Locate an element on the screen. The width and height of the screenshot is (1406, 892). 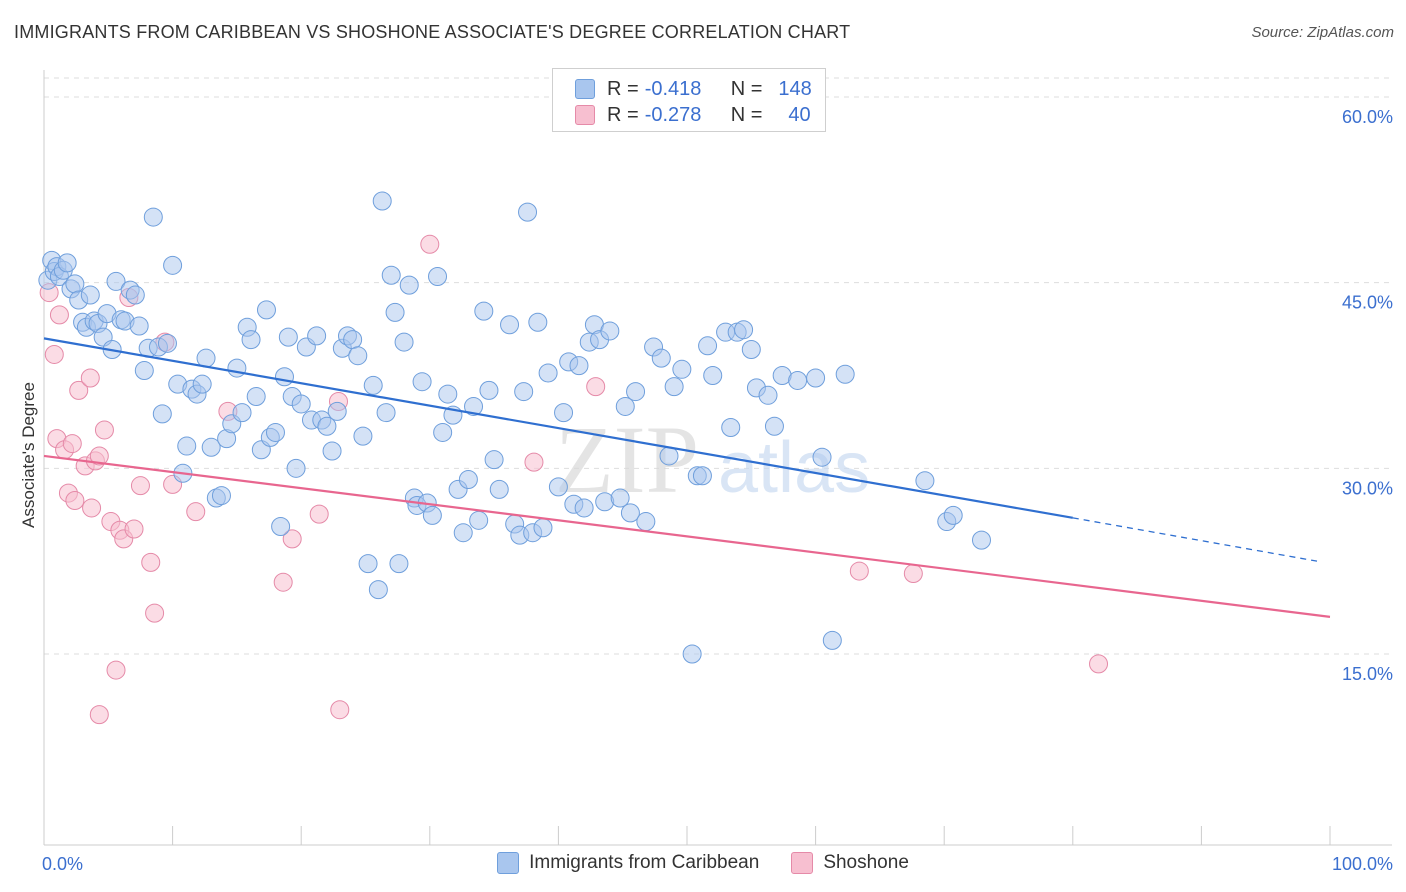
n-label: N = is located at coordinates (746, 114).